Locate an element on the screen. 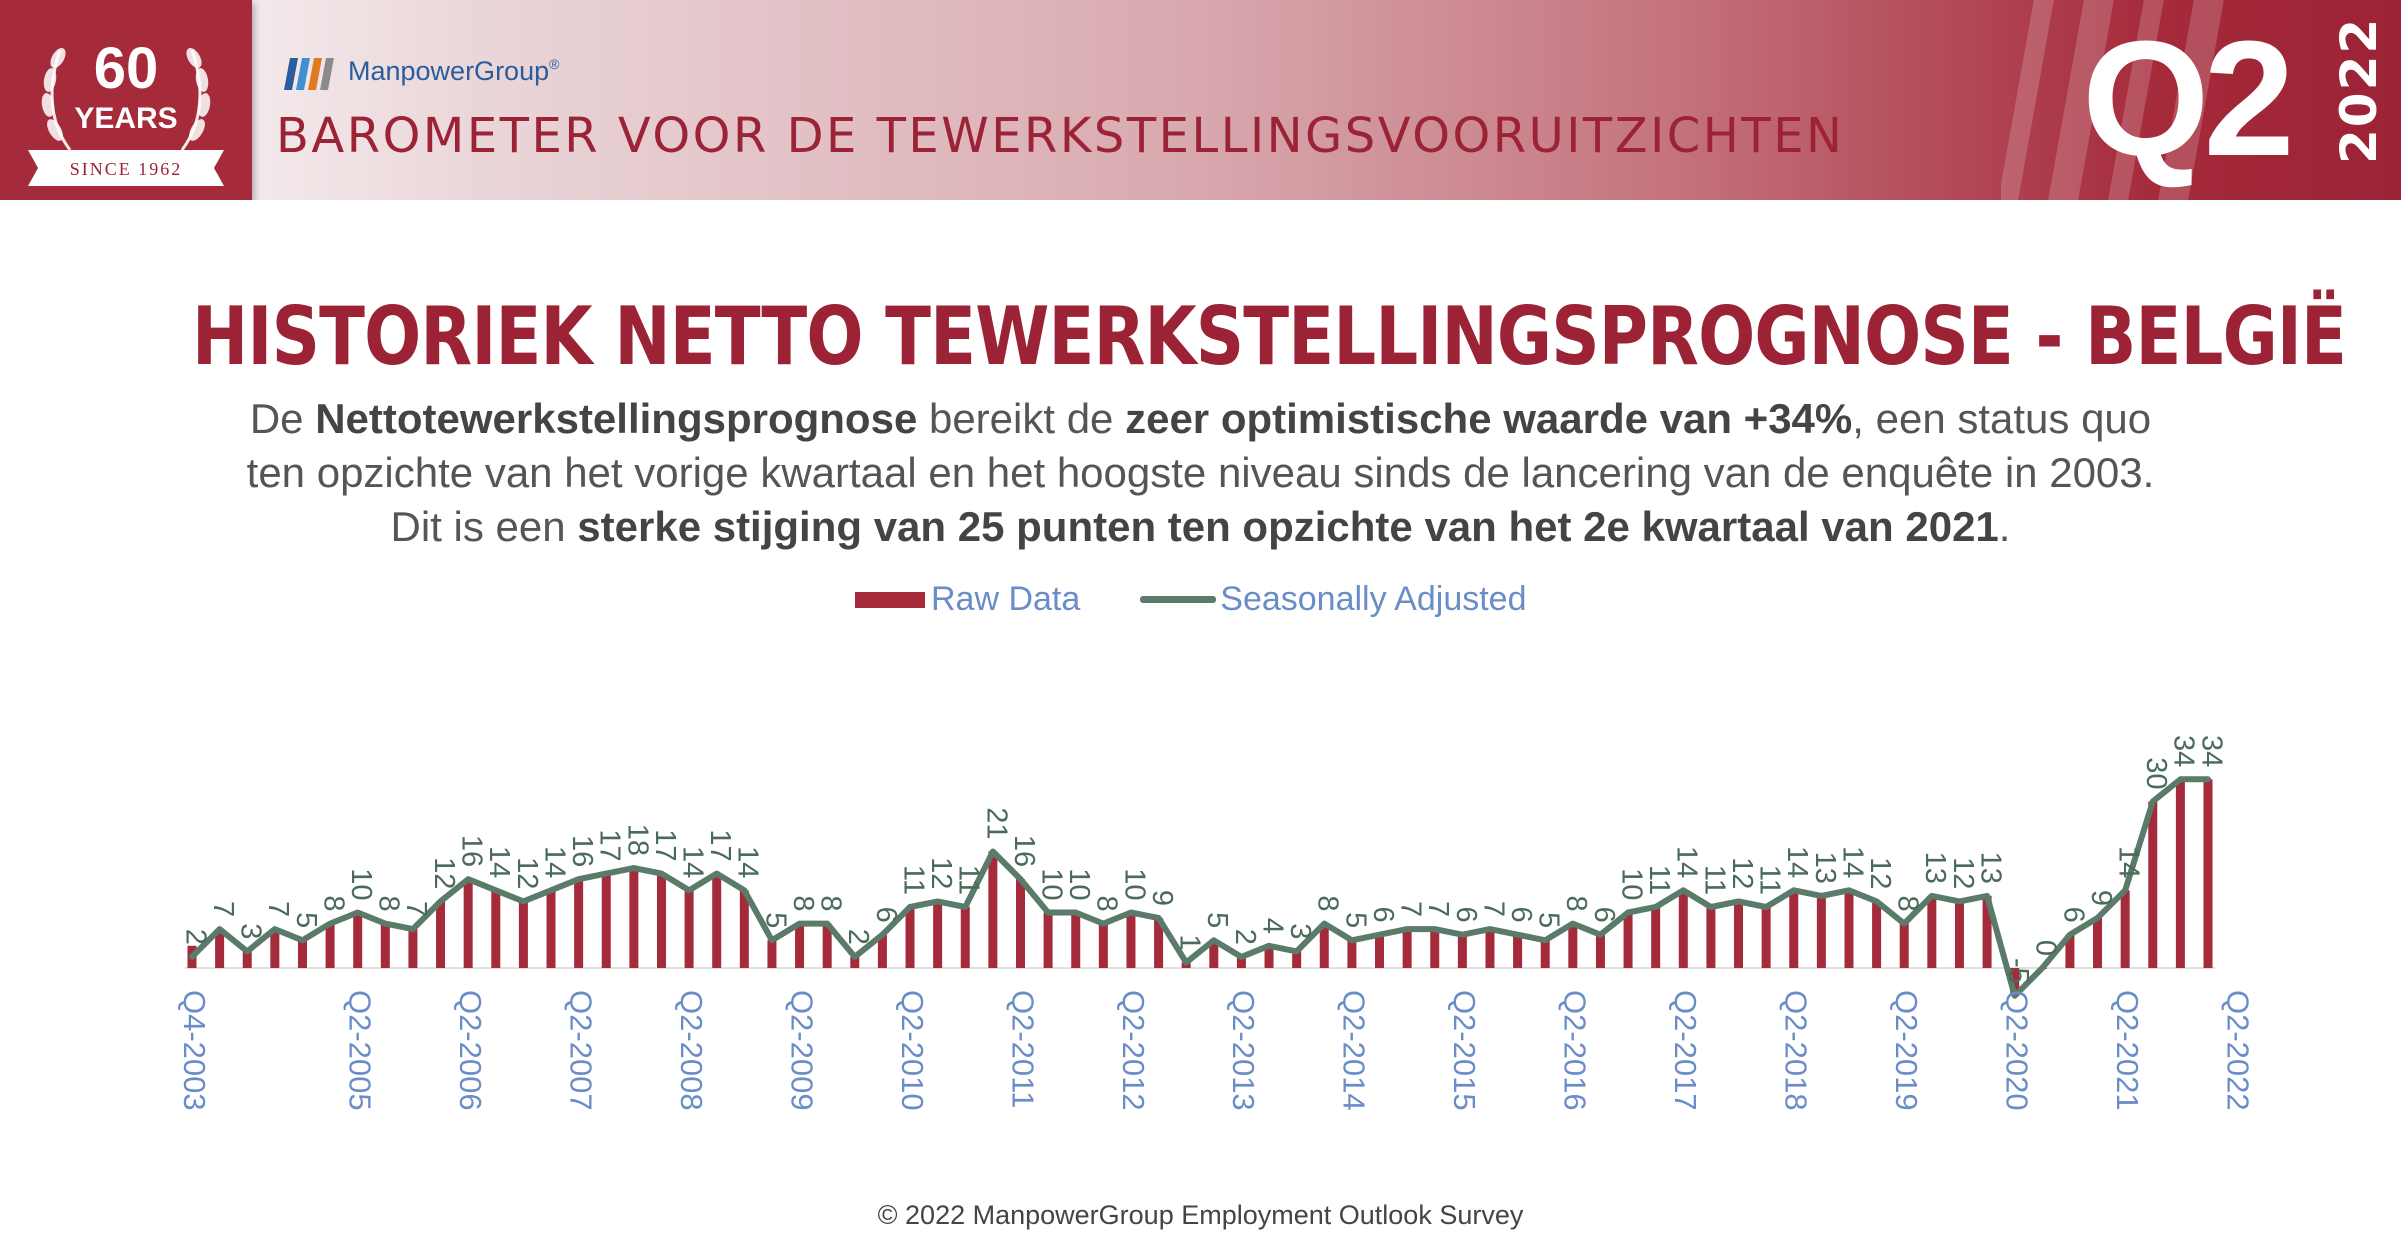  subtitle-text: bereikt de is located at coordinates (1021, 418).